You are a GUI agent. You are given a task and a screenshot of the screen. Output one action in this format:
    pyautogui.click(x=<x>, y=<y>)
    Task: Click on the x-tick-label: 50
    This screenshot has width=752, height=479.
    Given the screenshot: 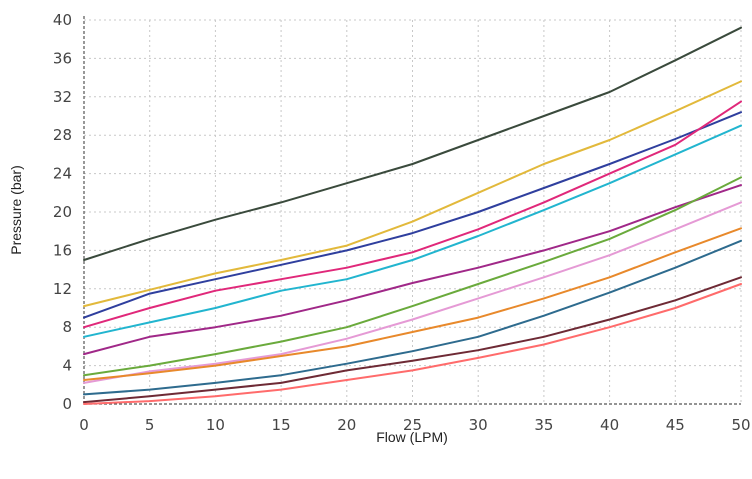 What is the action you would take?
    pyautogui.click(x=740, y=425)
    